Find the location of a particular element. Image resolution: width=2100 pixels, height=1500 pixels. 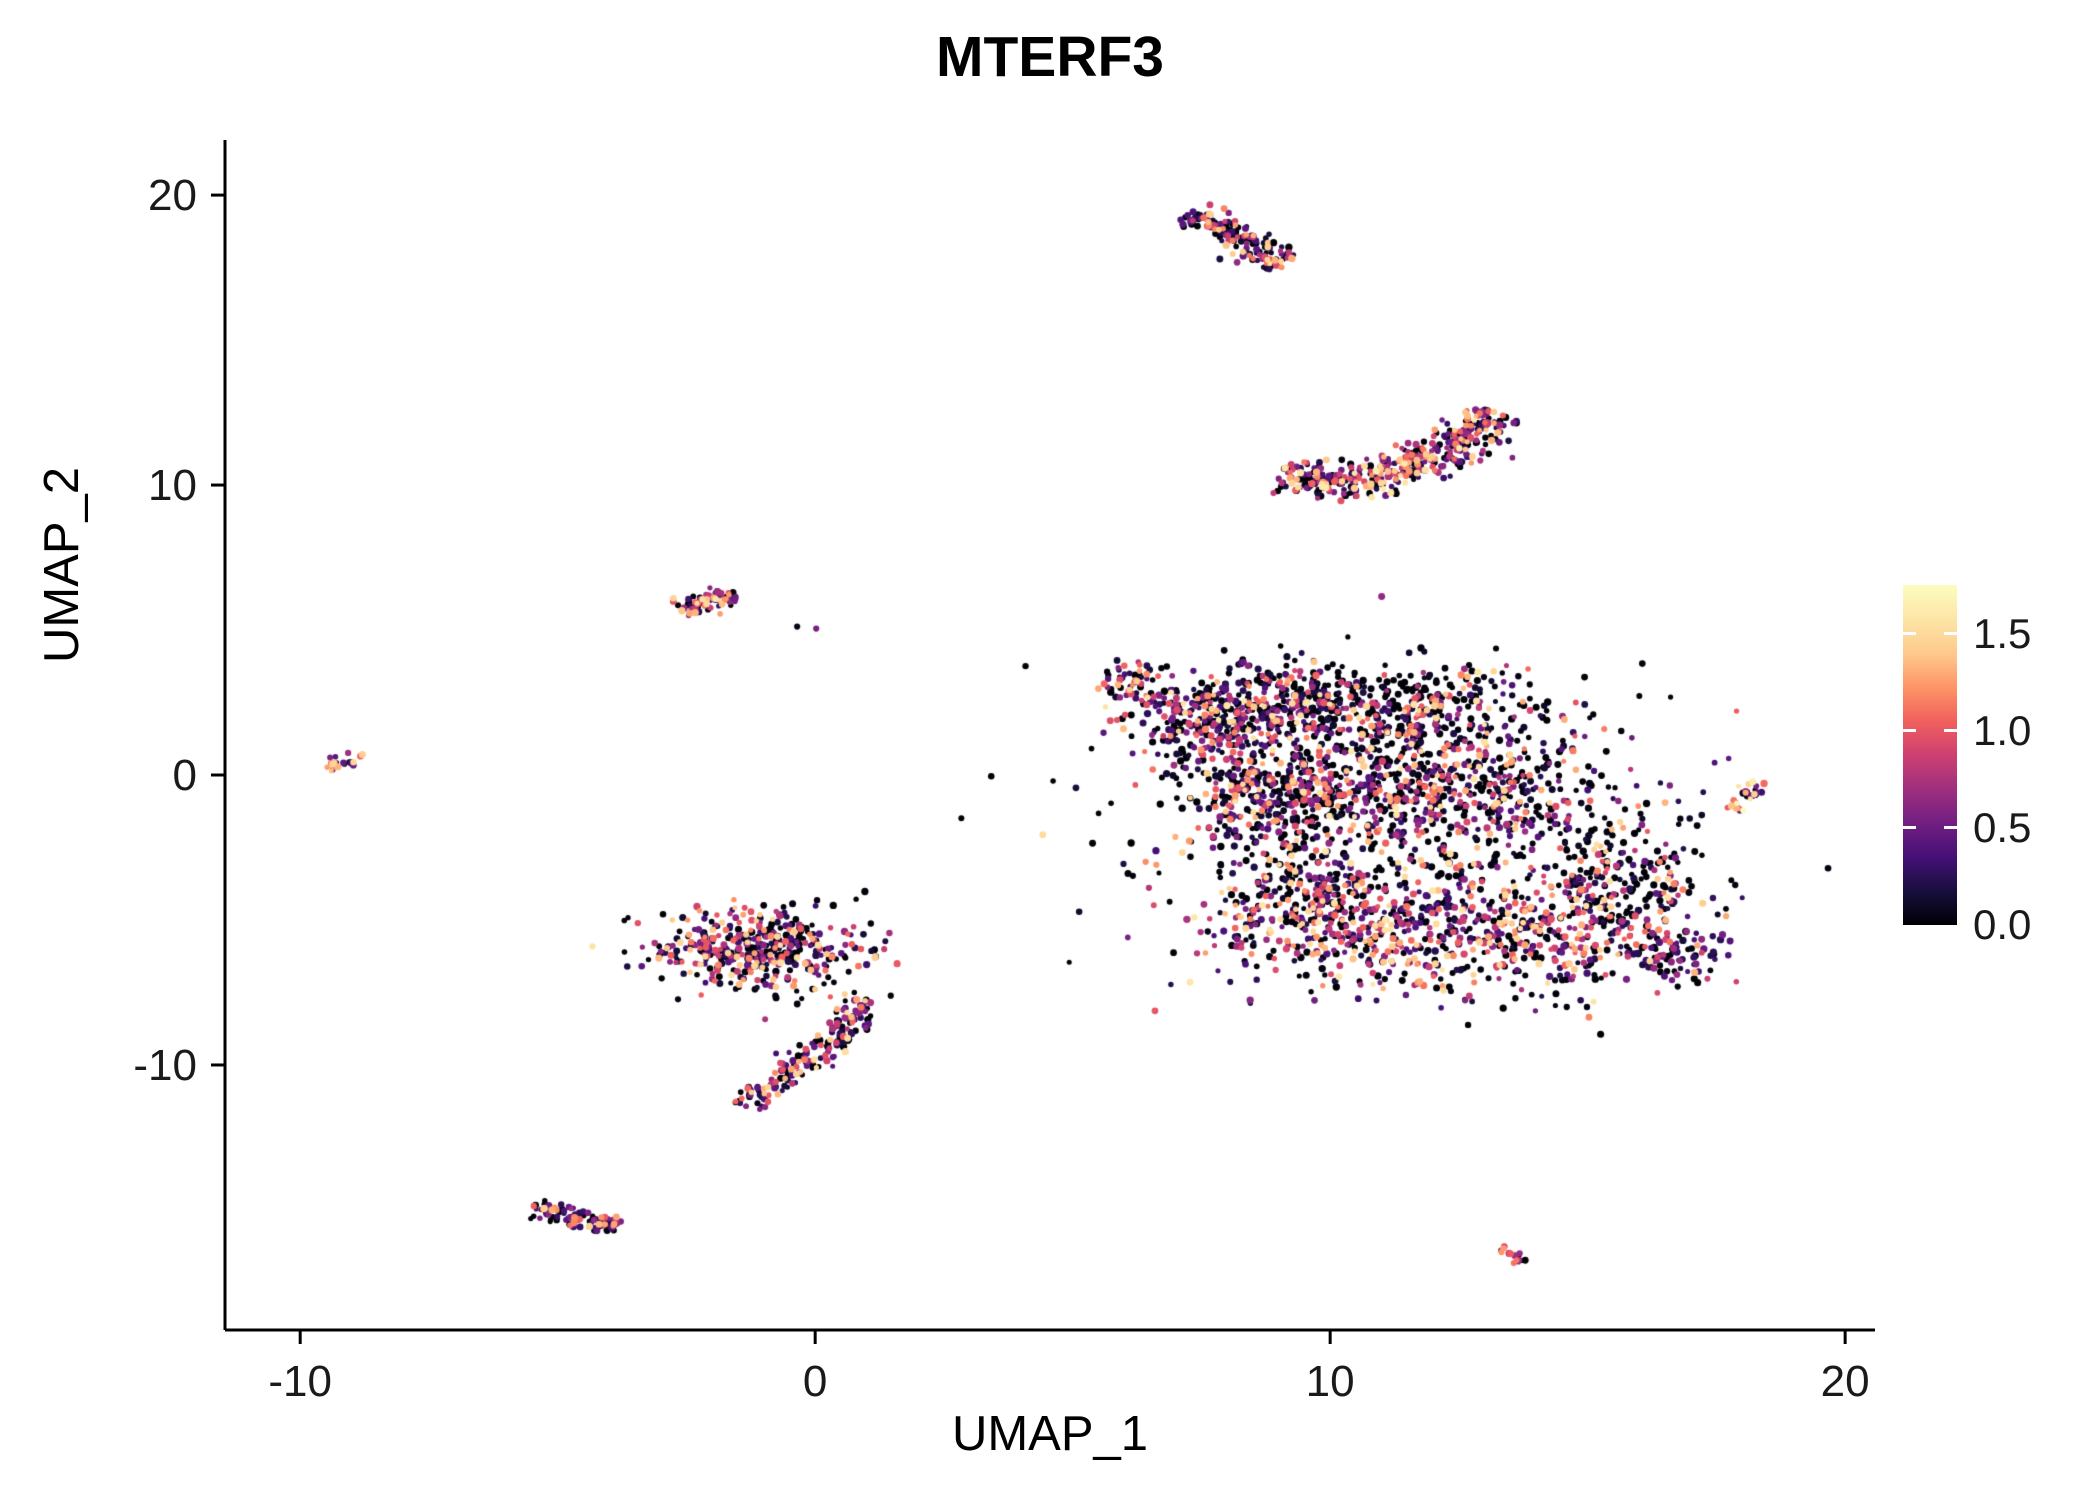

x-axis-title: UMAP_1 is located at coordinates (1050, 1434).